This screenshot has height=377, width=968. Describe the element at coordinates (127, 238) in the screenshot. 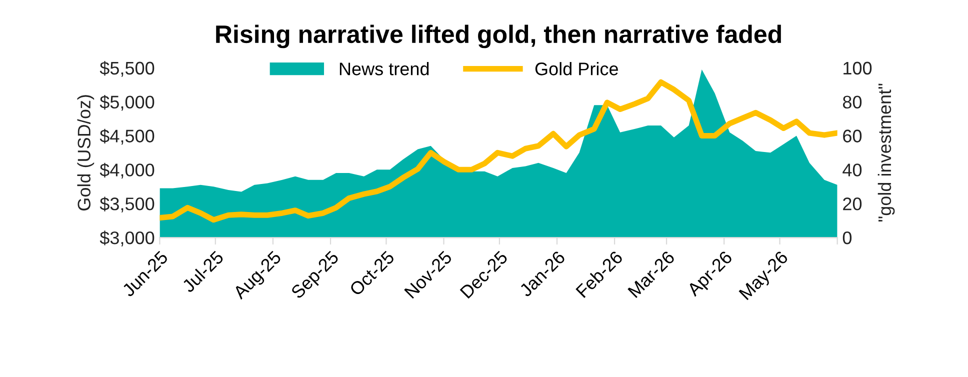

I see `y-tick-label: $3,000` at that location.